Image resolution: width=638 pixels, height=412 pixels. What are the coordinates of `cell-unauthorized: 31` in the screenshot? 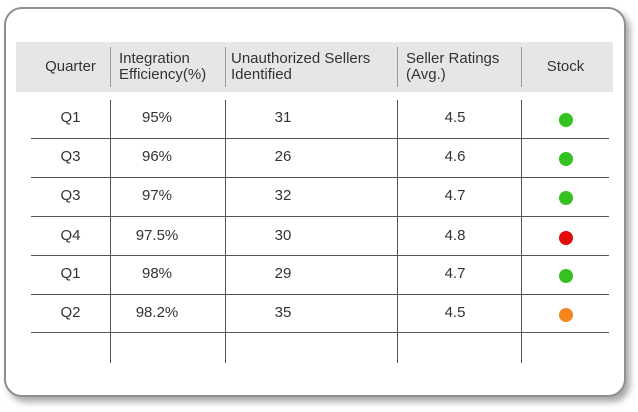 It's located at (283, 117).